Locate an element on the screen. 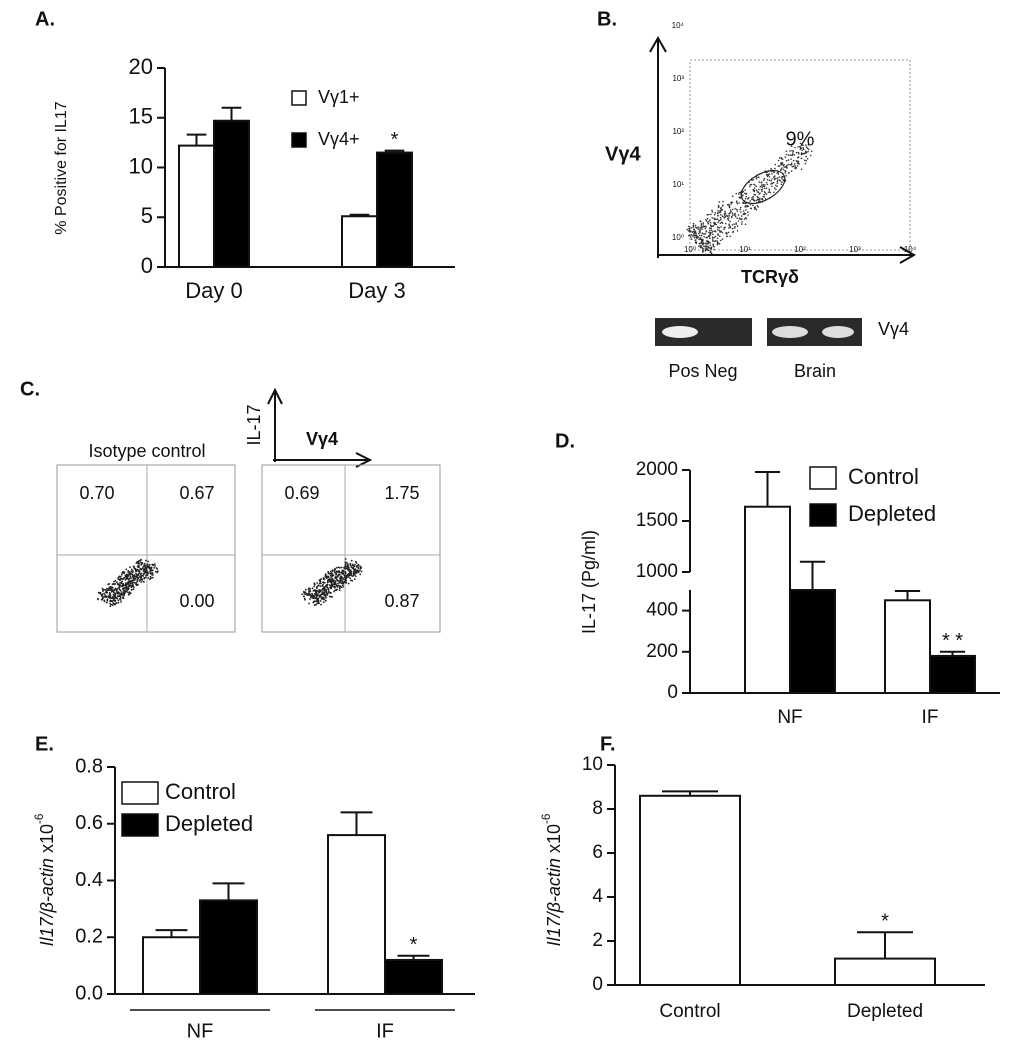  quadrant-value: 1.75 is located at coordinates (401, 493).